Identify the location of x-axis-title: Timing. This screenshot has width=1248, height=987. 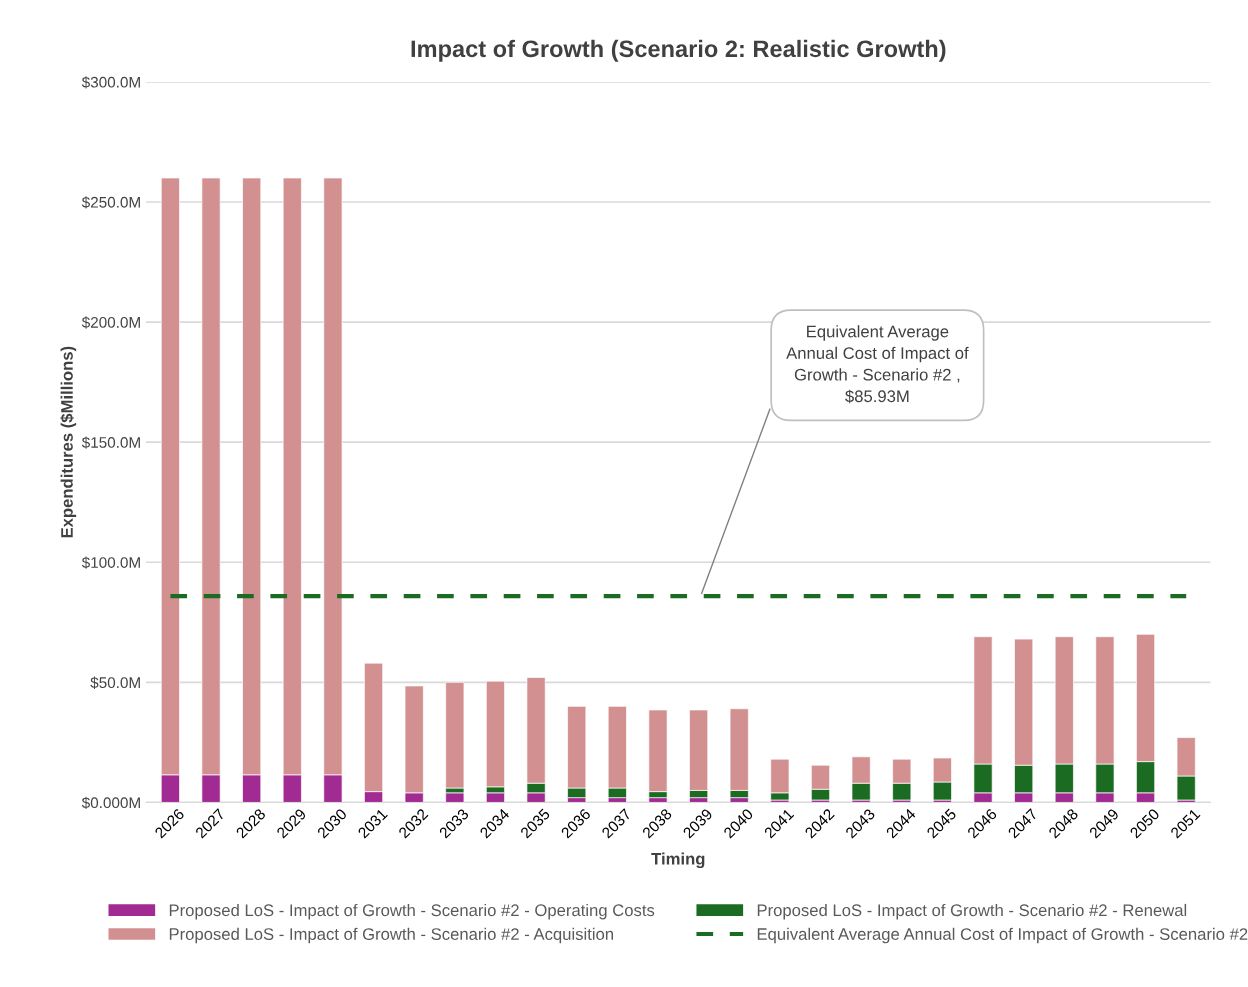
(678, 860).